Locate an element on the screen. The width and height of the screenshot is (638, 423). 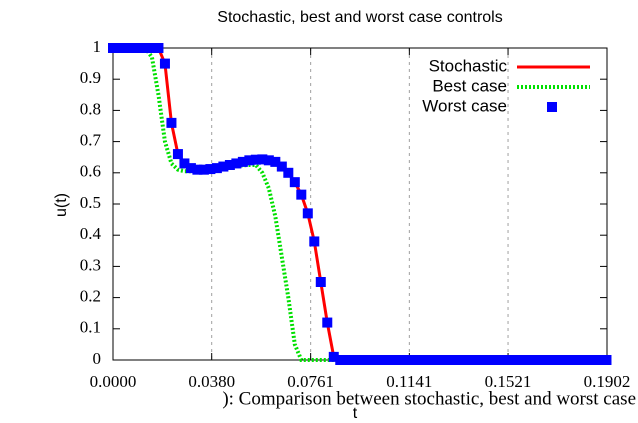
y-tick-label: 0.2 is located at coordinates (90, 296).